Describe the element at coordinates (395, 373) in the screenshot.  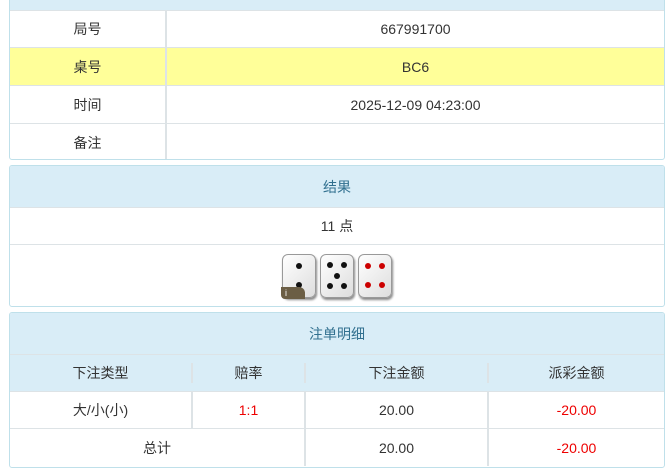
I see `col-amount: 下注金额` at that location.